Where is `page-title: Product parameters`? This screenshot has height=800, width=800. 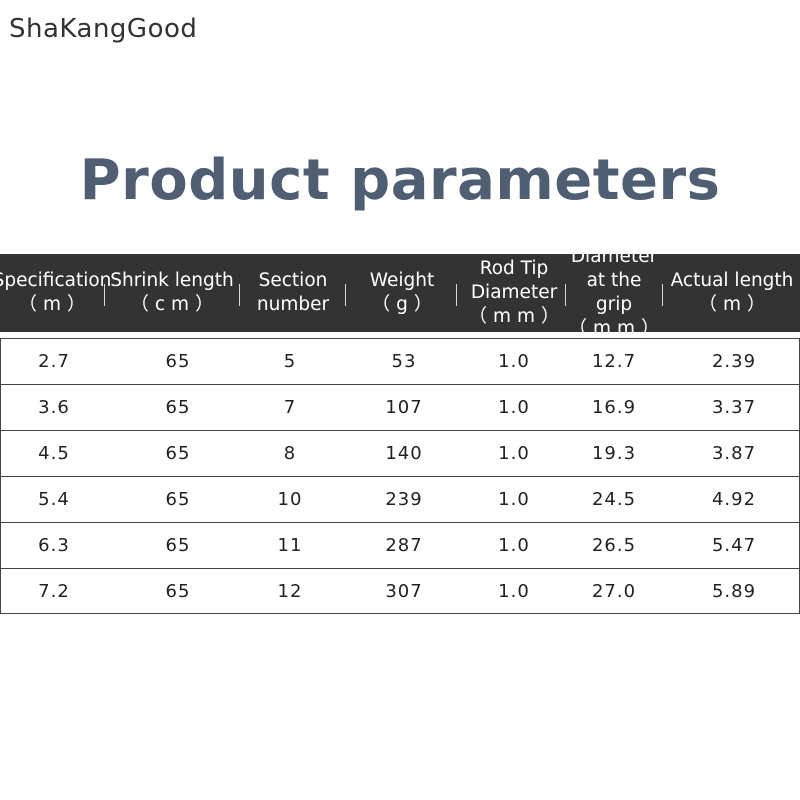
page-title: Product parameters is located at coordinates (400, 180).